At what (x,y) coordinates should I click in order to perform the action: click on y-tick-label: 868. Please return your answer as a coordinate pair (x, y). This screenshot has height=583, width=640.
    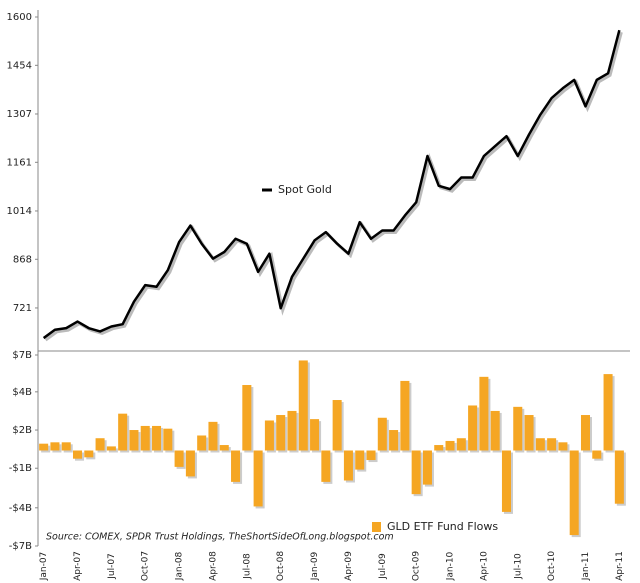
    Looking at the image, I should click on (22, 259).